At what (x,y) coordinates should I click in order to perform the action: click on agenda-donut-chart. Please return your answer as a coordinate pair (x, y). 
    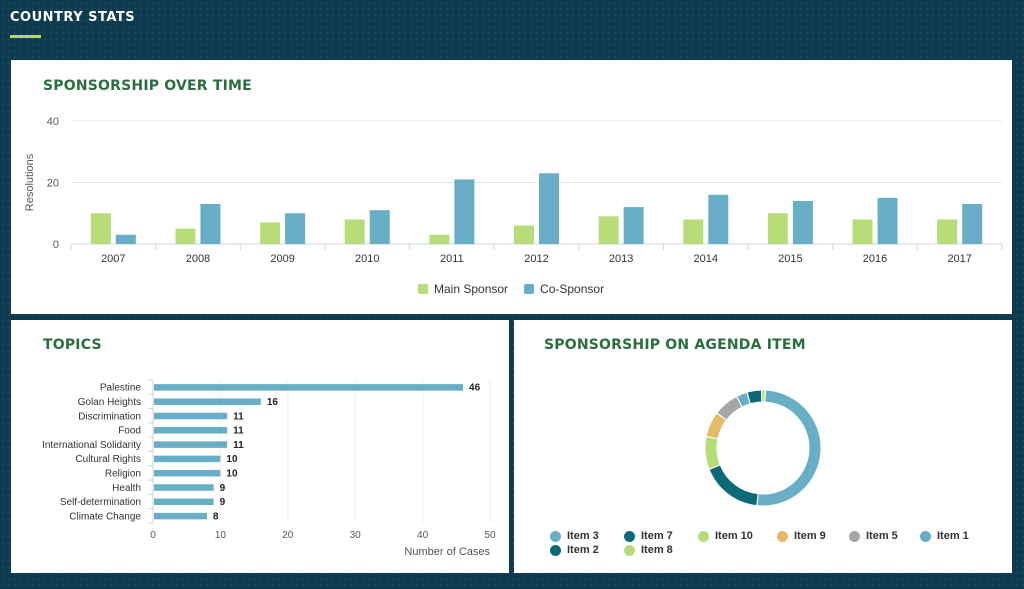
    Looking at the image, I should click on (763, 448).